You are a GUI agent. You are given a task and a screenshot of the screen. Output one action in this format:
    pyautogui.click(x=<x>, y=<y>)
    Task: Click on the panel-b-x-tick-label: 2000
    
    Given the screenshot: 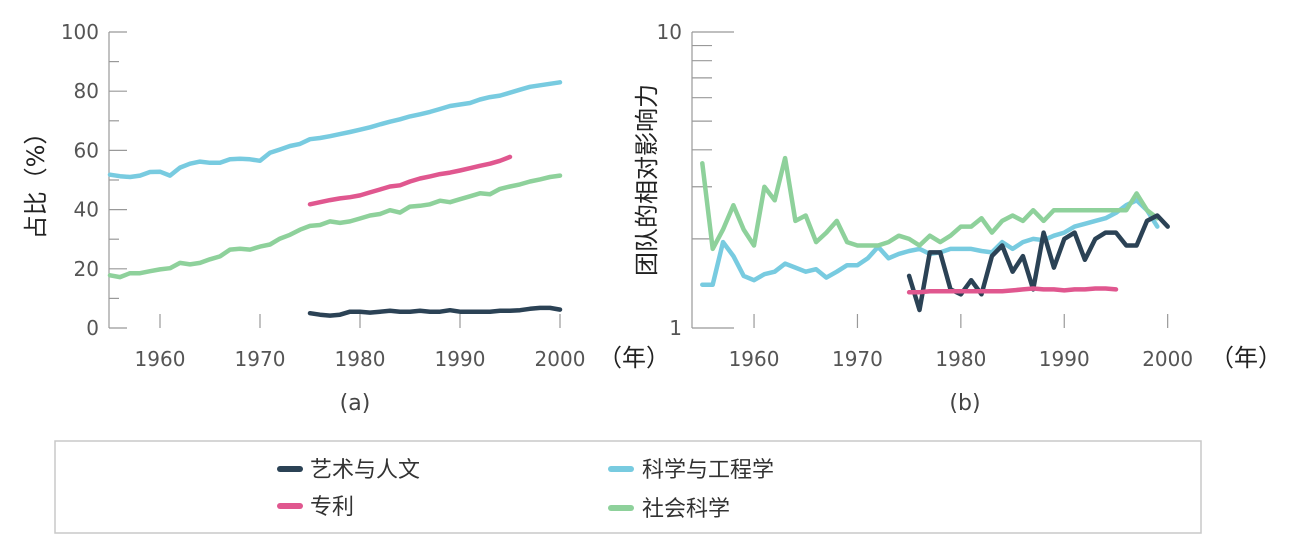 What is the action you would take?
    pyautogui.click(x=1167, y=359)
    